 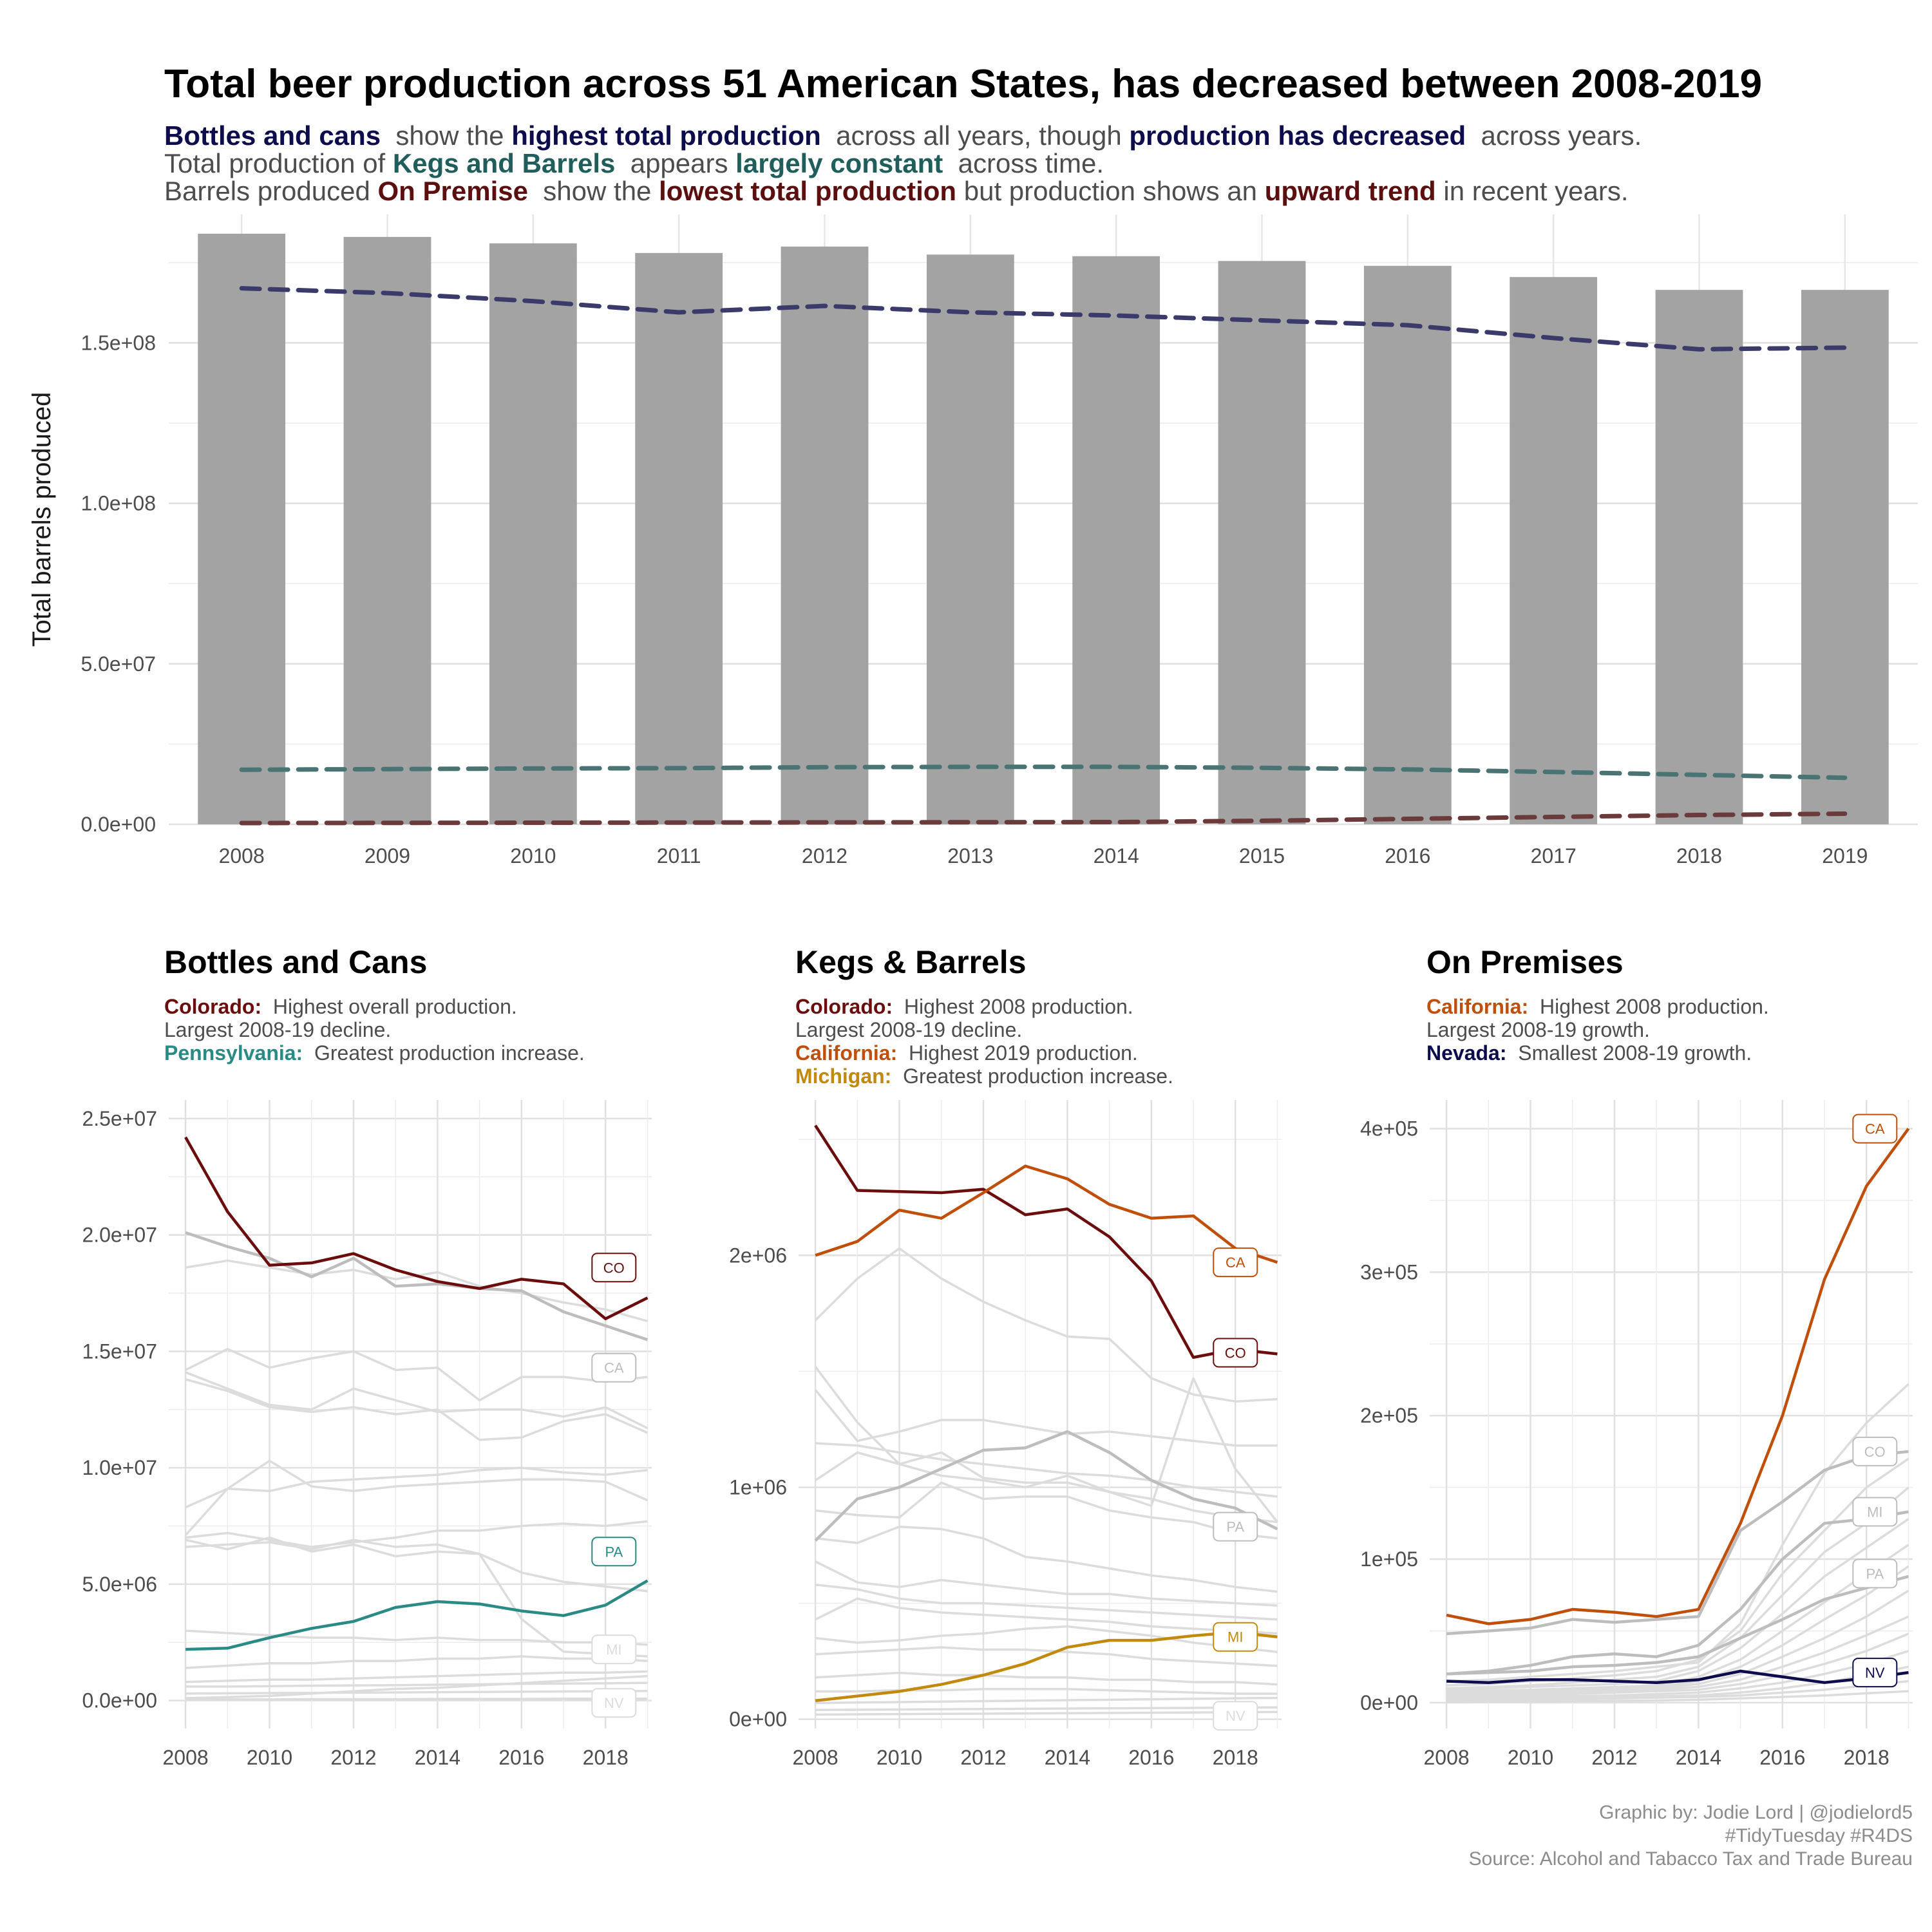 I want to click on panel-note-label: Michigan:, so click(x=844, y=1076).